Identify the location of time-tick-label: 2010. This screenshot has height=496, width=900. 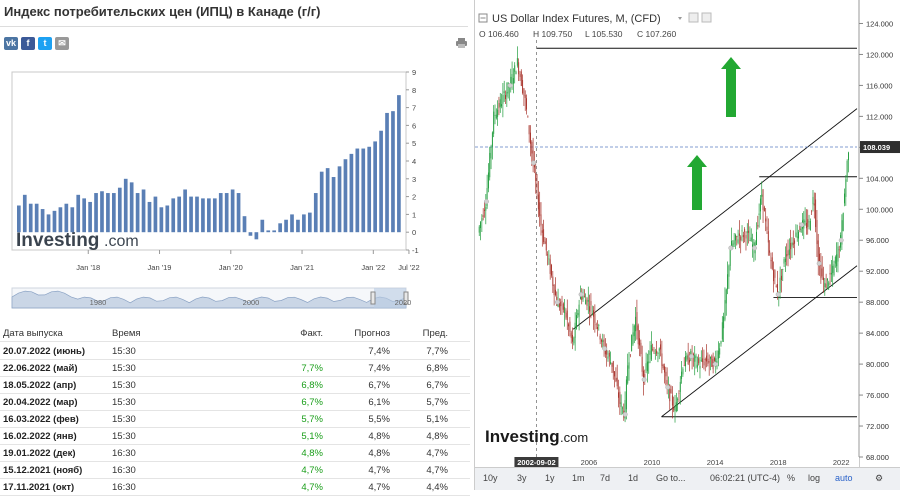
(652, 462).